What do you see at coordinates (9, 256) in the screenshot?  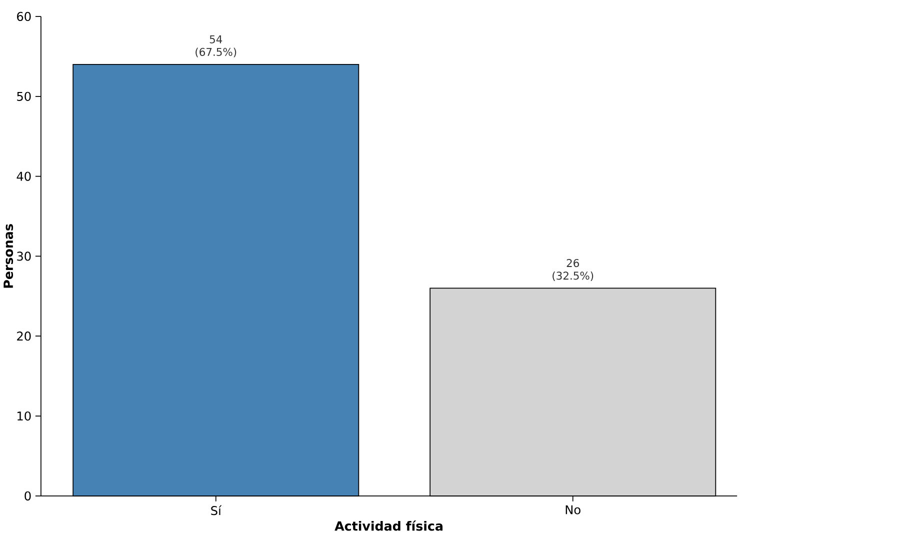 I see `y-axis-title: Personas` at bounding box center [9, 256].